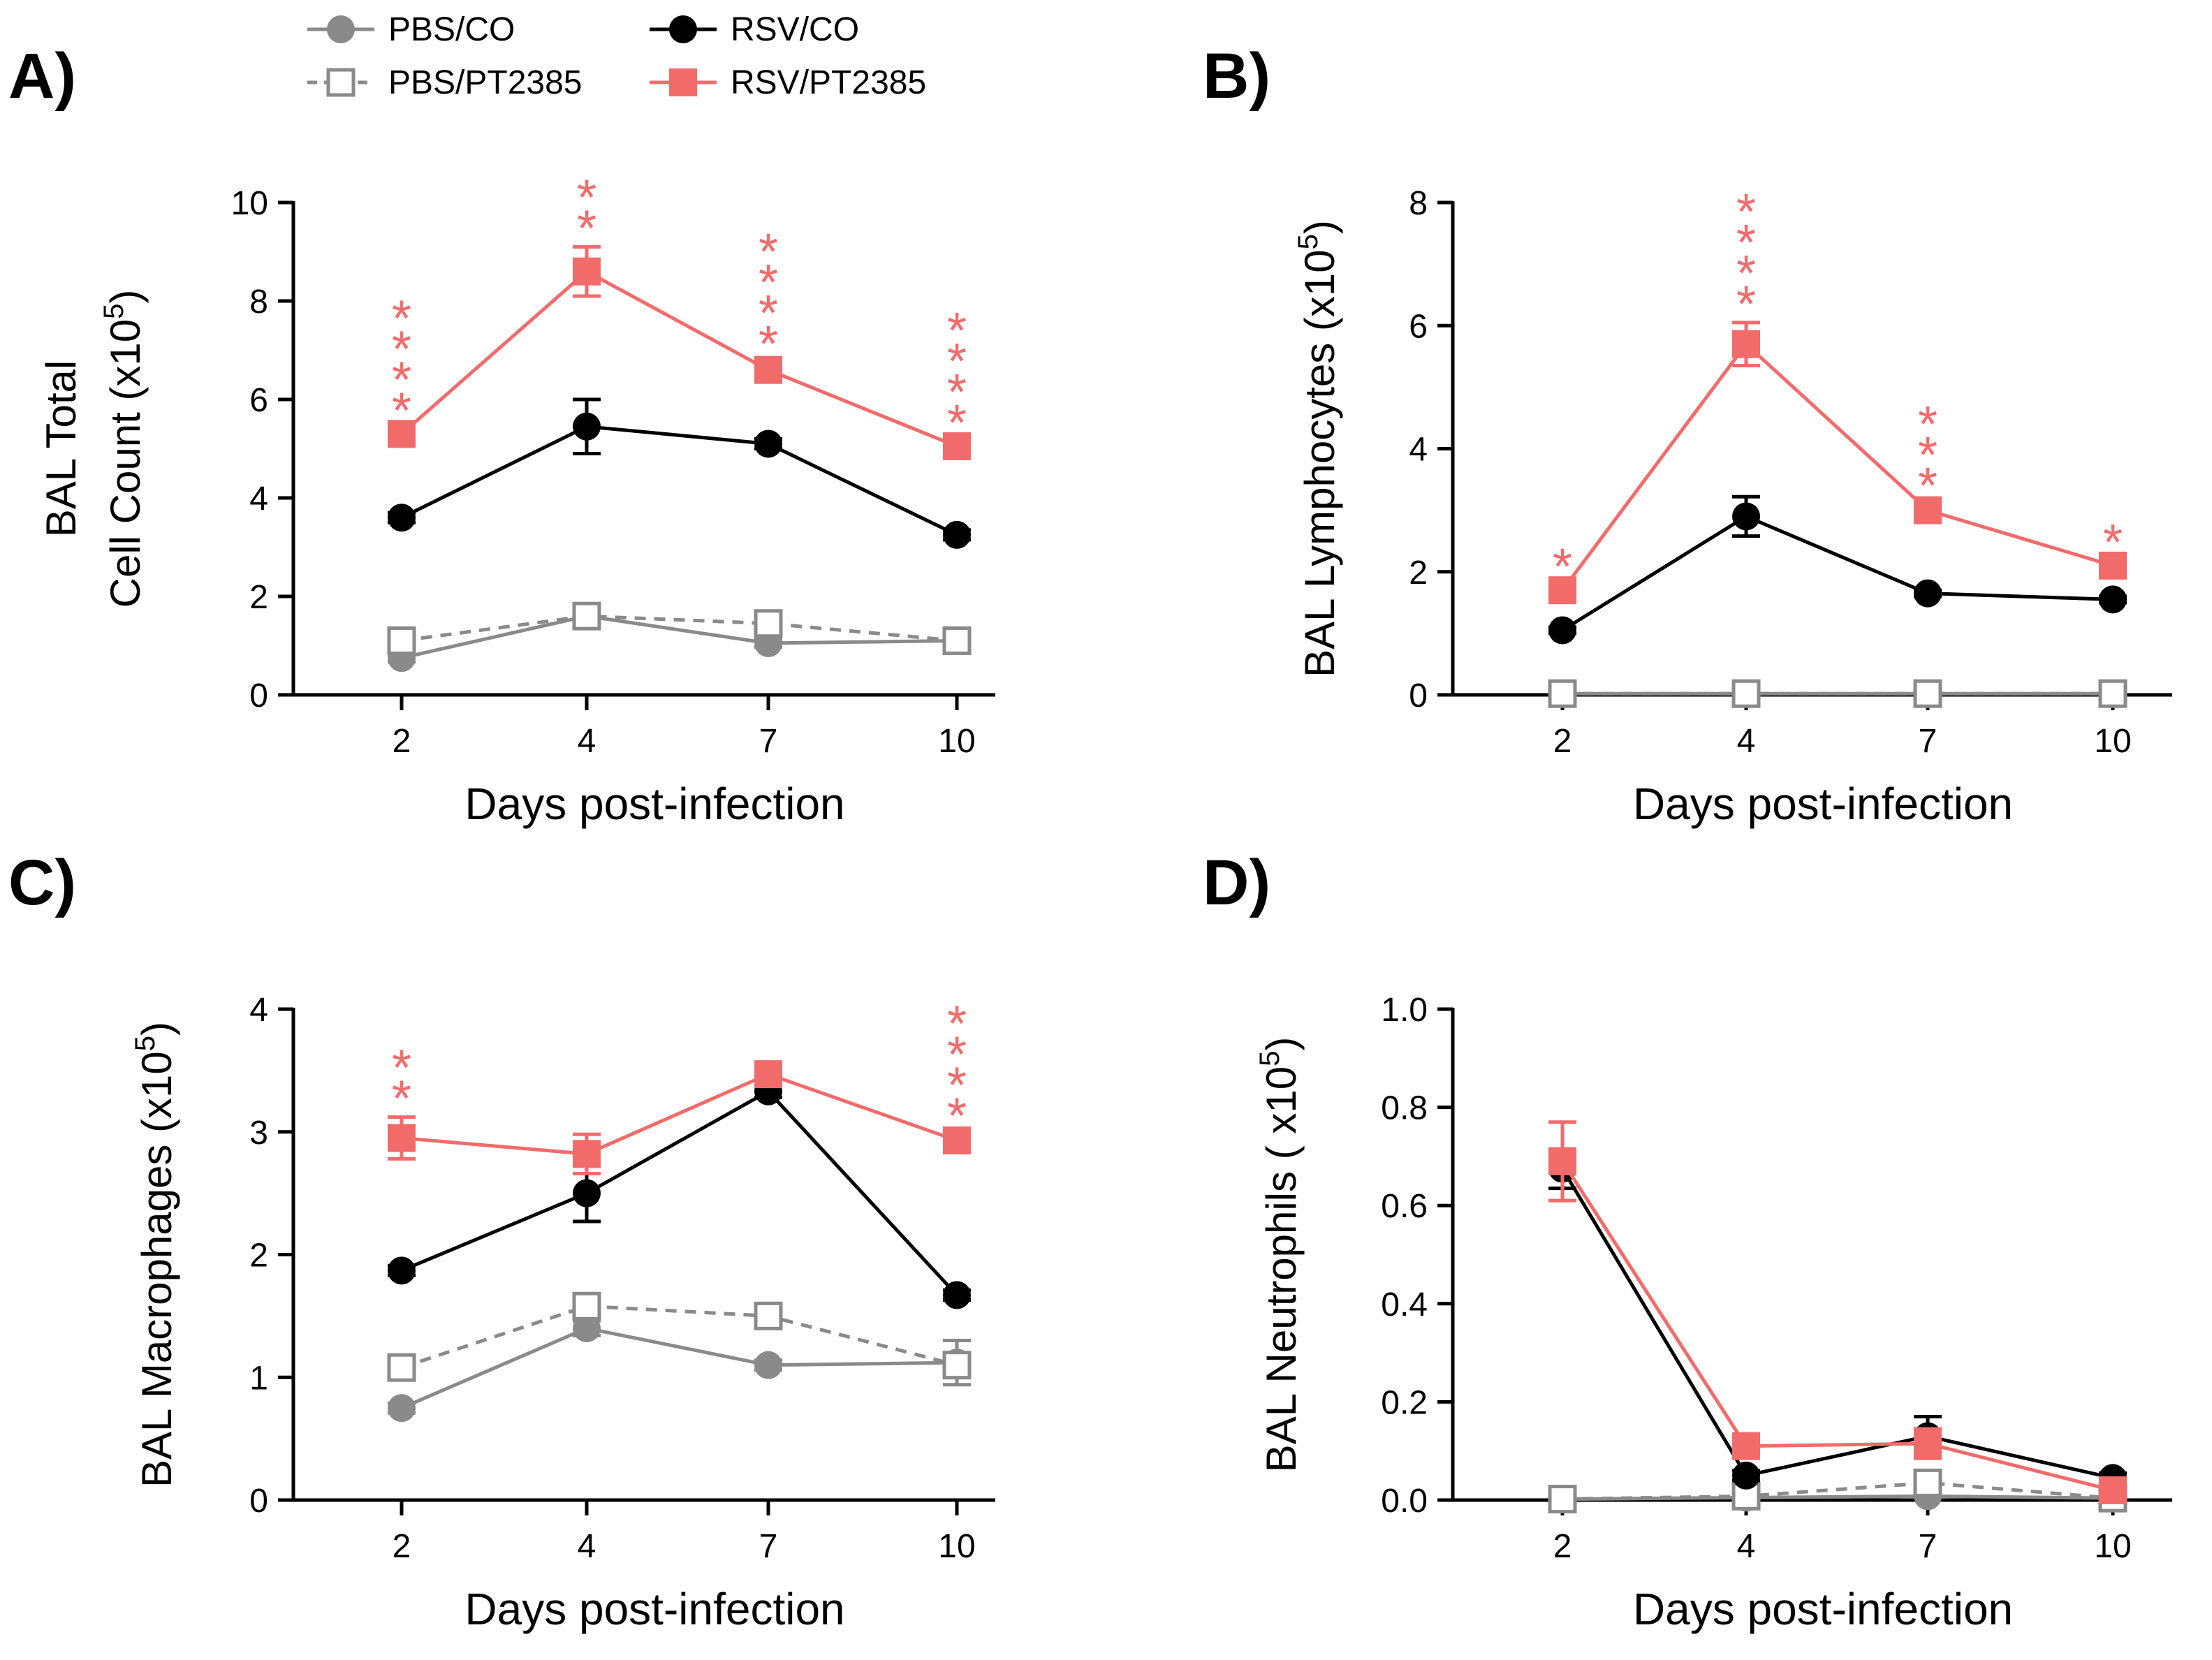 The width and height of the screenshot is (2212, 1660). What do you see at coordinates (1280, 1255) in the screenshot?
I see `y-axis-label: BAL Neutrophils ( x105)` at bounding box center [1280, 1255].